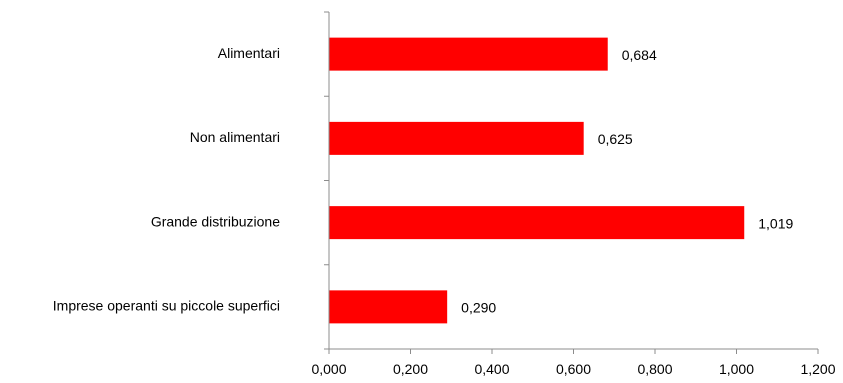 This screenshot has width=843, height=383. Describe the element at coordinates (817, 369) in the screenshot. I see `x-tick-label: 1,200` at that location.